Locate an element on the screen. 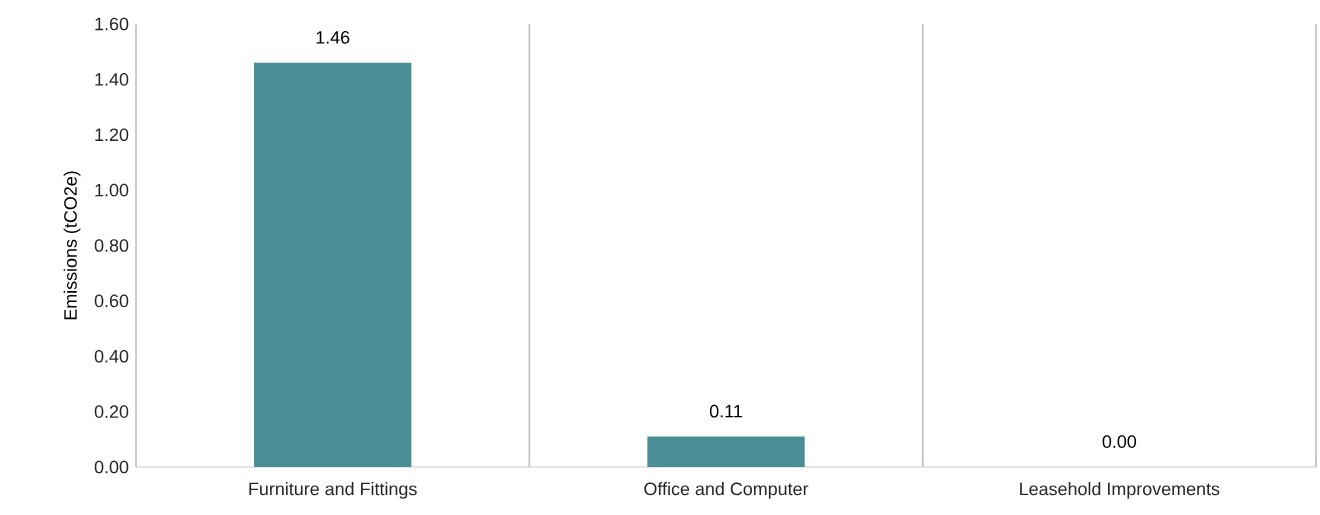 This screenshot has height=515, width=1320. x-tick-label: Furniture and Fittings is located at coordinates (333, 490).